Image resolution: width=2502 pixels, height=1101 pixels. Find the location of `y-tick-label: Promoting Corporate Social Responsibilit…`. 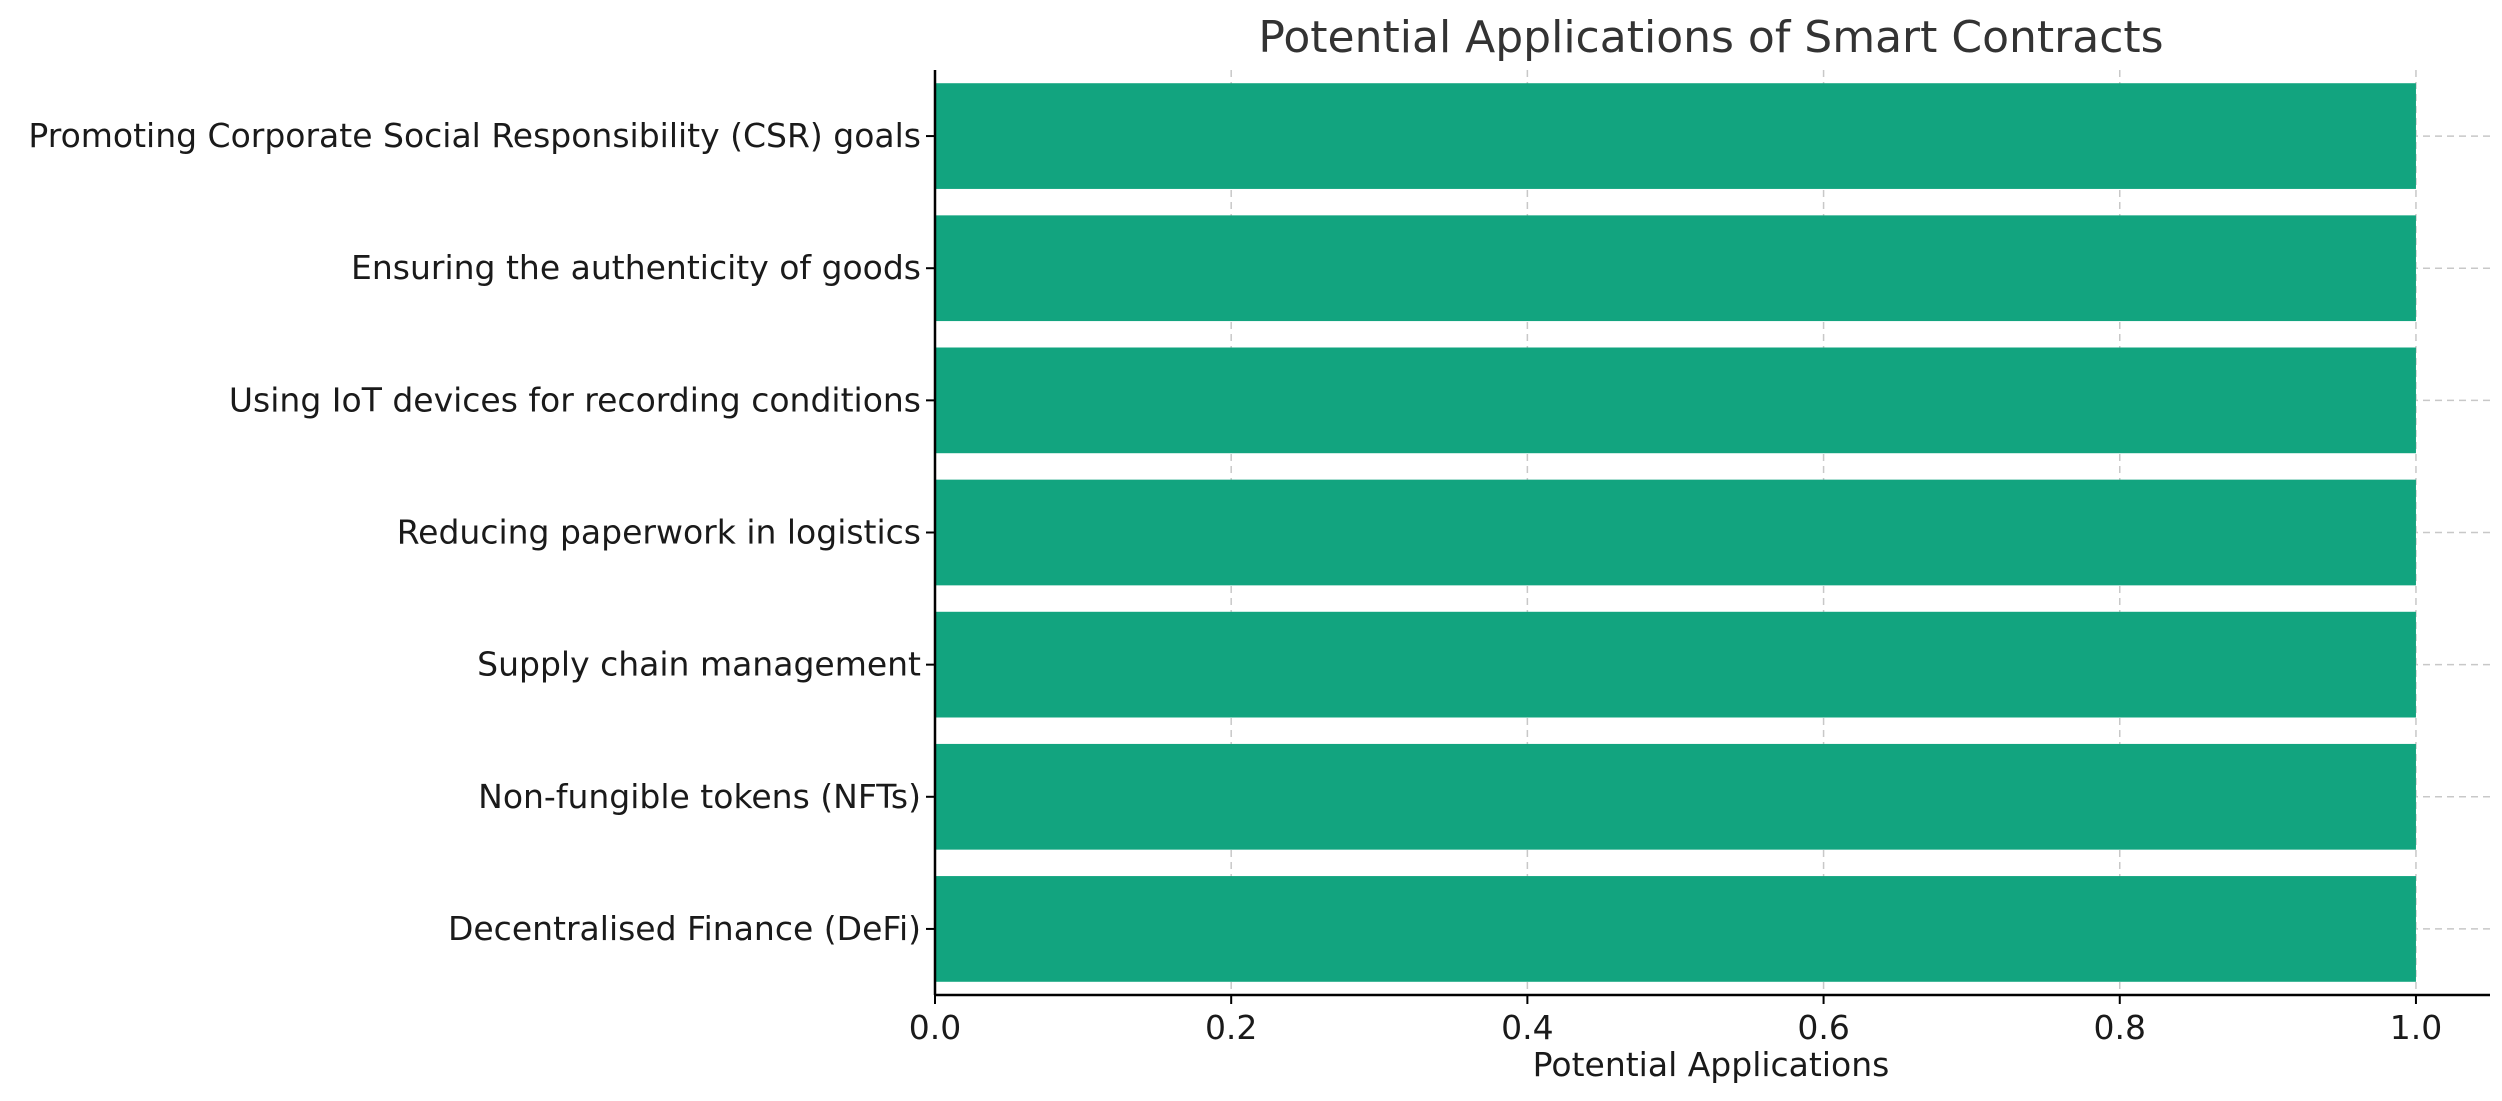

y-tick-label: Promoting Corporate Social Responsibilit… is located at coordinates (474, 135).